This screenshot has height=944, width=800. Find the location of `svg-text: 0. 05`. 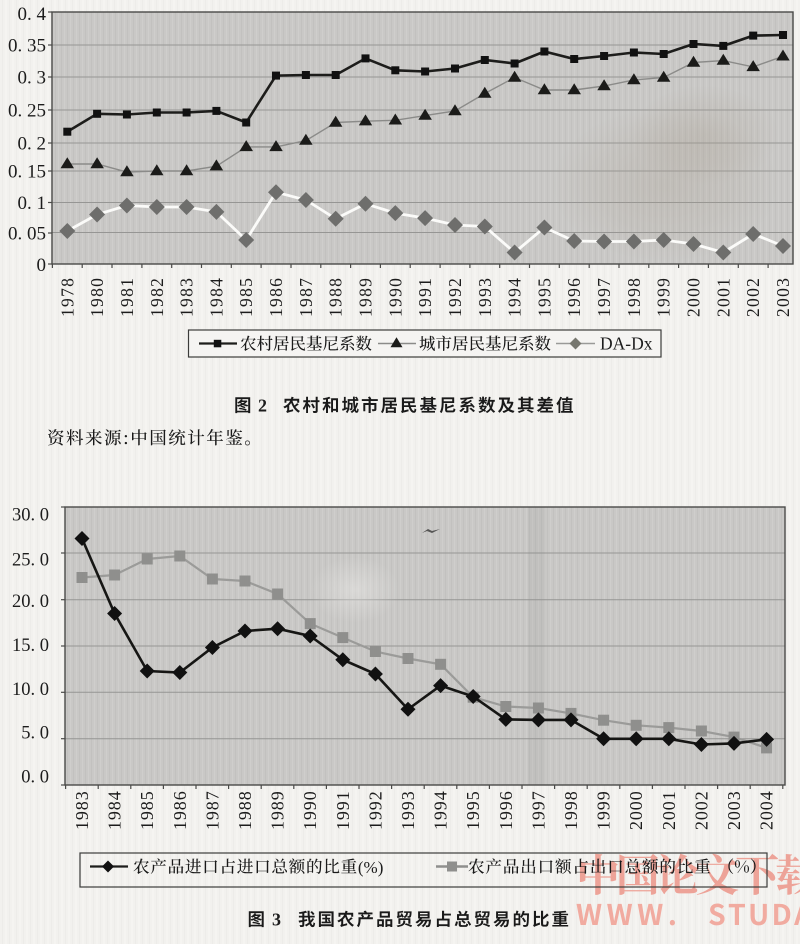

svg-text: 0. 05 is located at coordinates (27, 234).